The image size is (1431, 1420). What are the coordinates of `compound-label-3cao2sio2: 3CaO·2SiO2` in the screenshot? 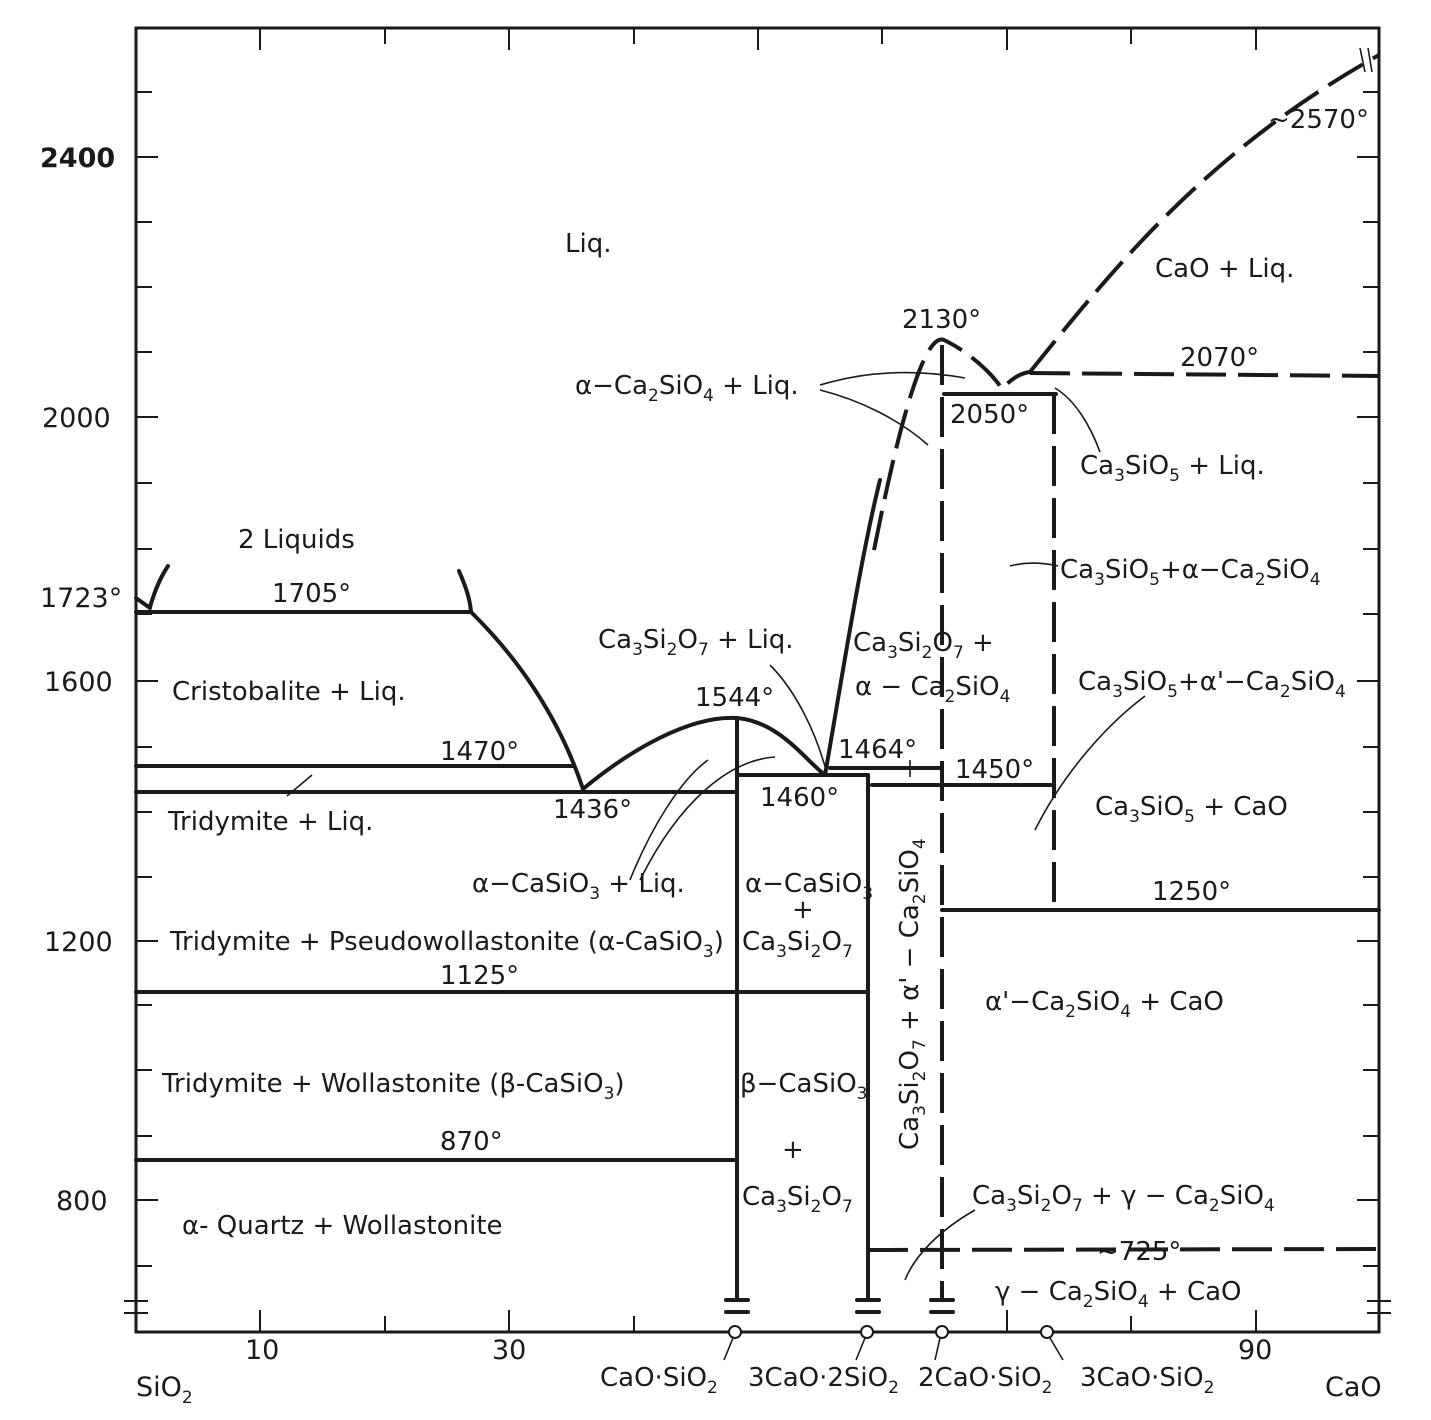 It's located at (823, 1380).